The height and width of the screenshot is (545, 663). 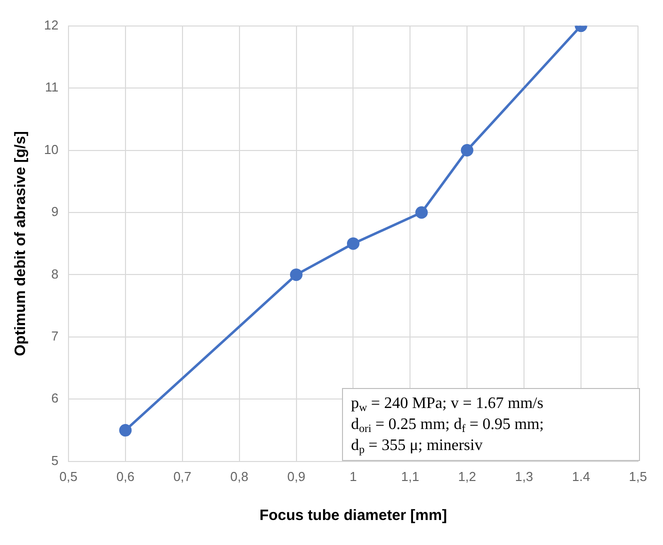 I want to click on x-tick-label: 0,9, so click(x=296, y=476).